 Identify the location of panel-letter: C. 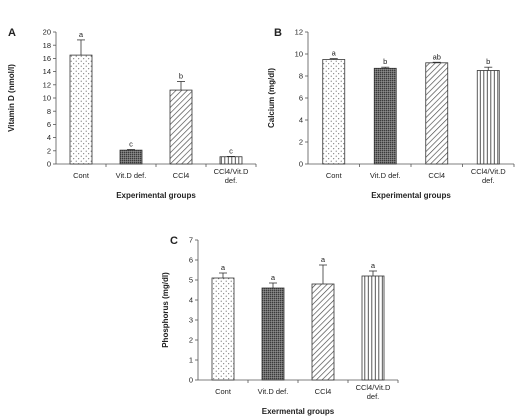
(174, 241).